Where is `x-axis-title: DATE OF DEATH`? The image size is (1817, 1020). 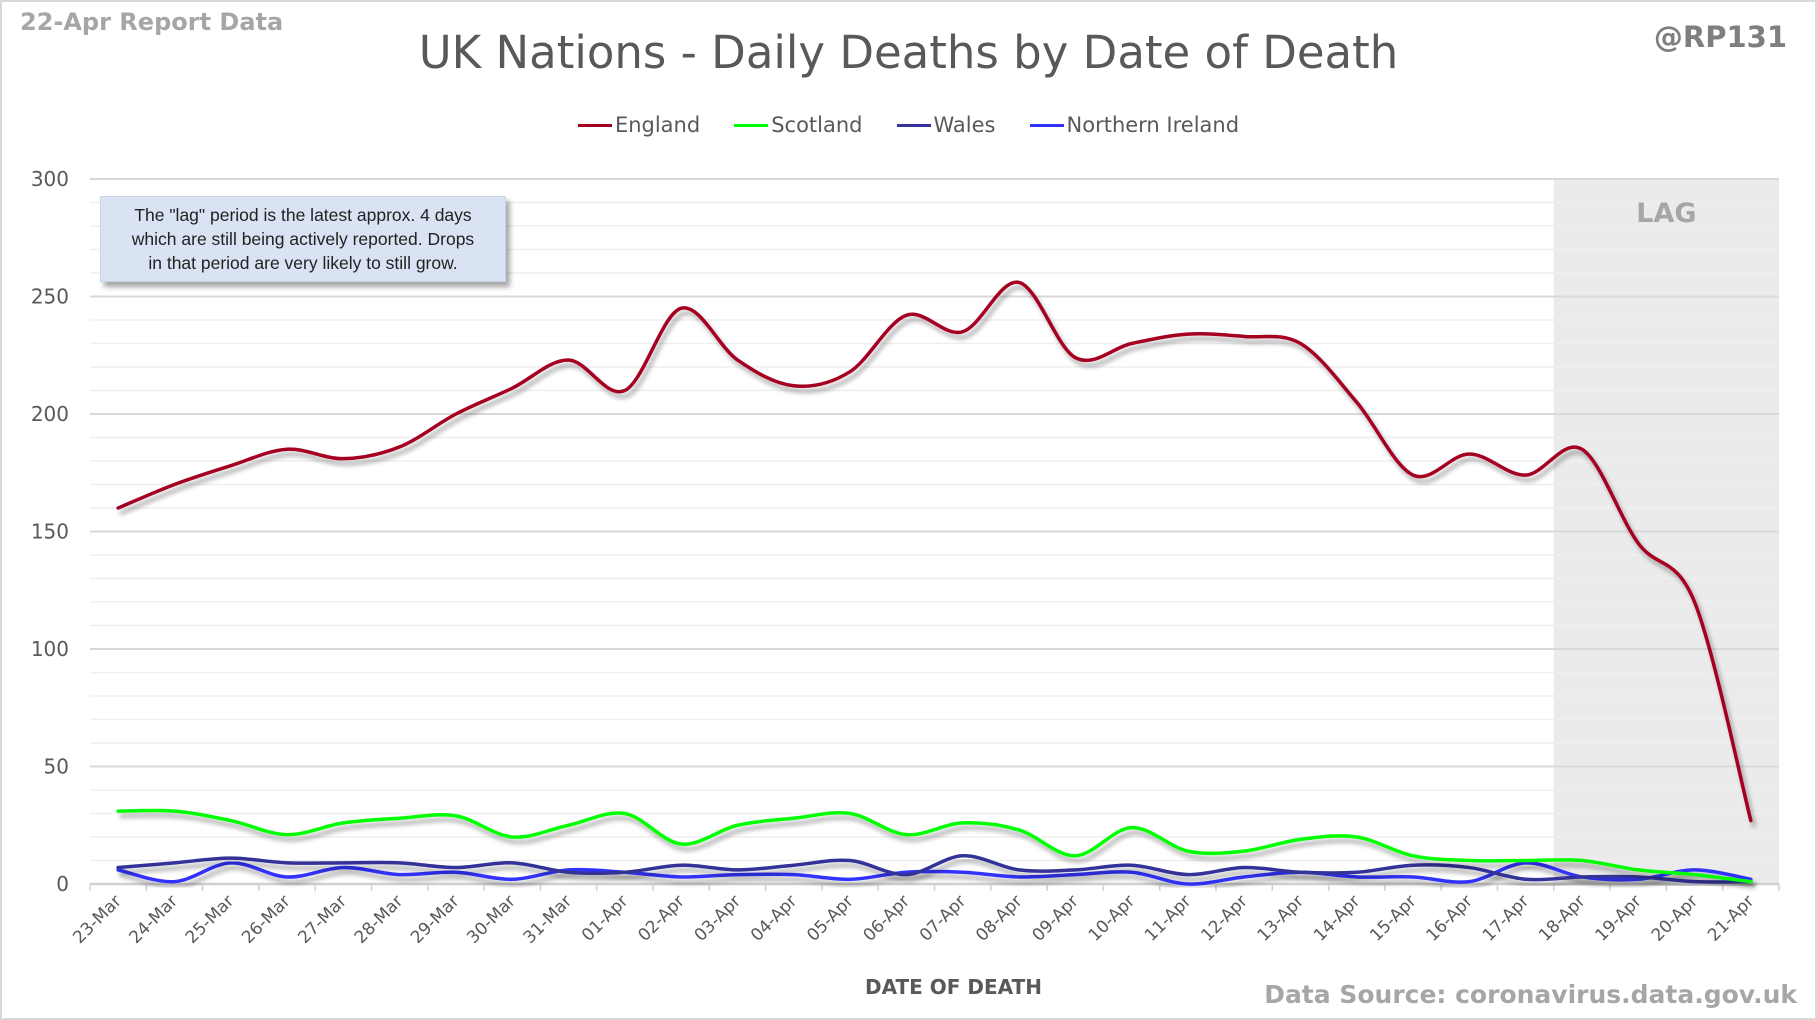
x-axis-title: DATE OF DEATH is located at coordinates (953, 987).